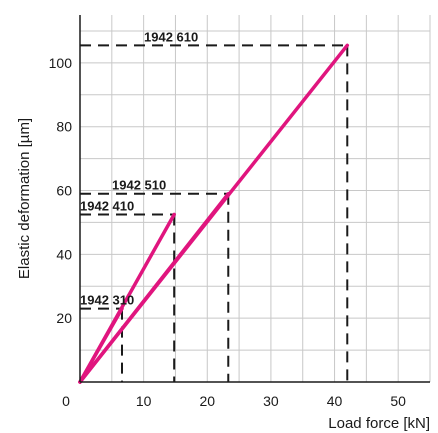  Describe the element at coordinates (66, 401) in the screenshot. I see `x-tick-label: 0` at that location.